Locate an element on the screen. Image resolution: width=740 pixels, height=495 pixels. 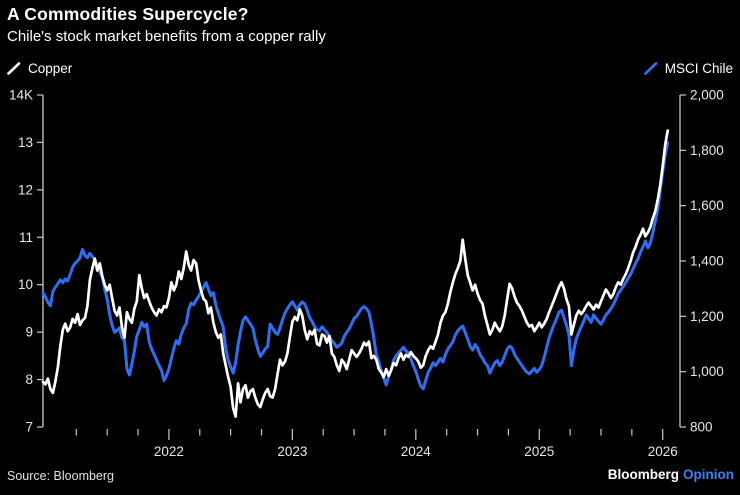
y-axis-left-label: 10 is located at coordinates (25, 284).